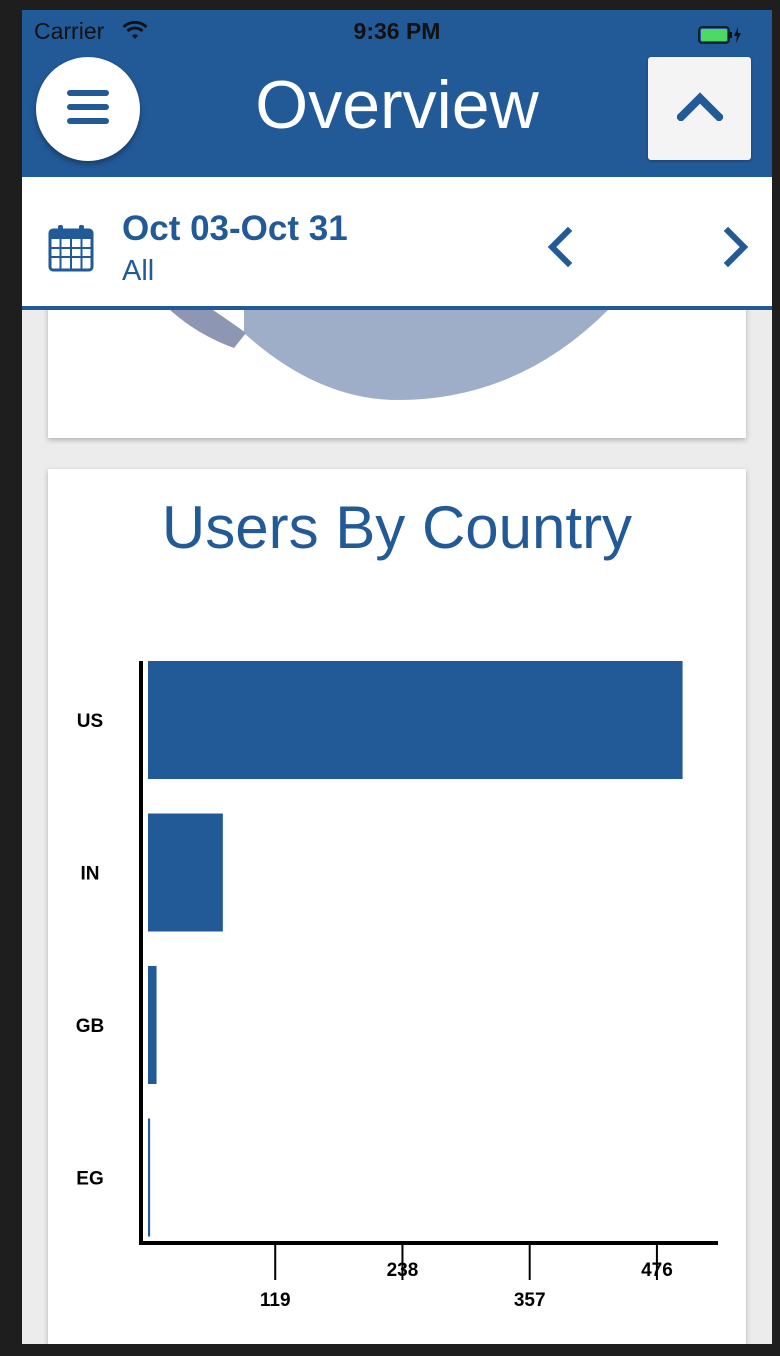  I want to click on category-label: US, so click(90, 721).